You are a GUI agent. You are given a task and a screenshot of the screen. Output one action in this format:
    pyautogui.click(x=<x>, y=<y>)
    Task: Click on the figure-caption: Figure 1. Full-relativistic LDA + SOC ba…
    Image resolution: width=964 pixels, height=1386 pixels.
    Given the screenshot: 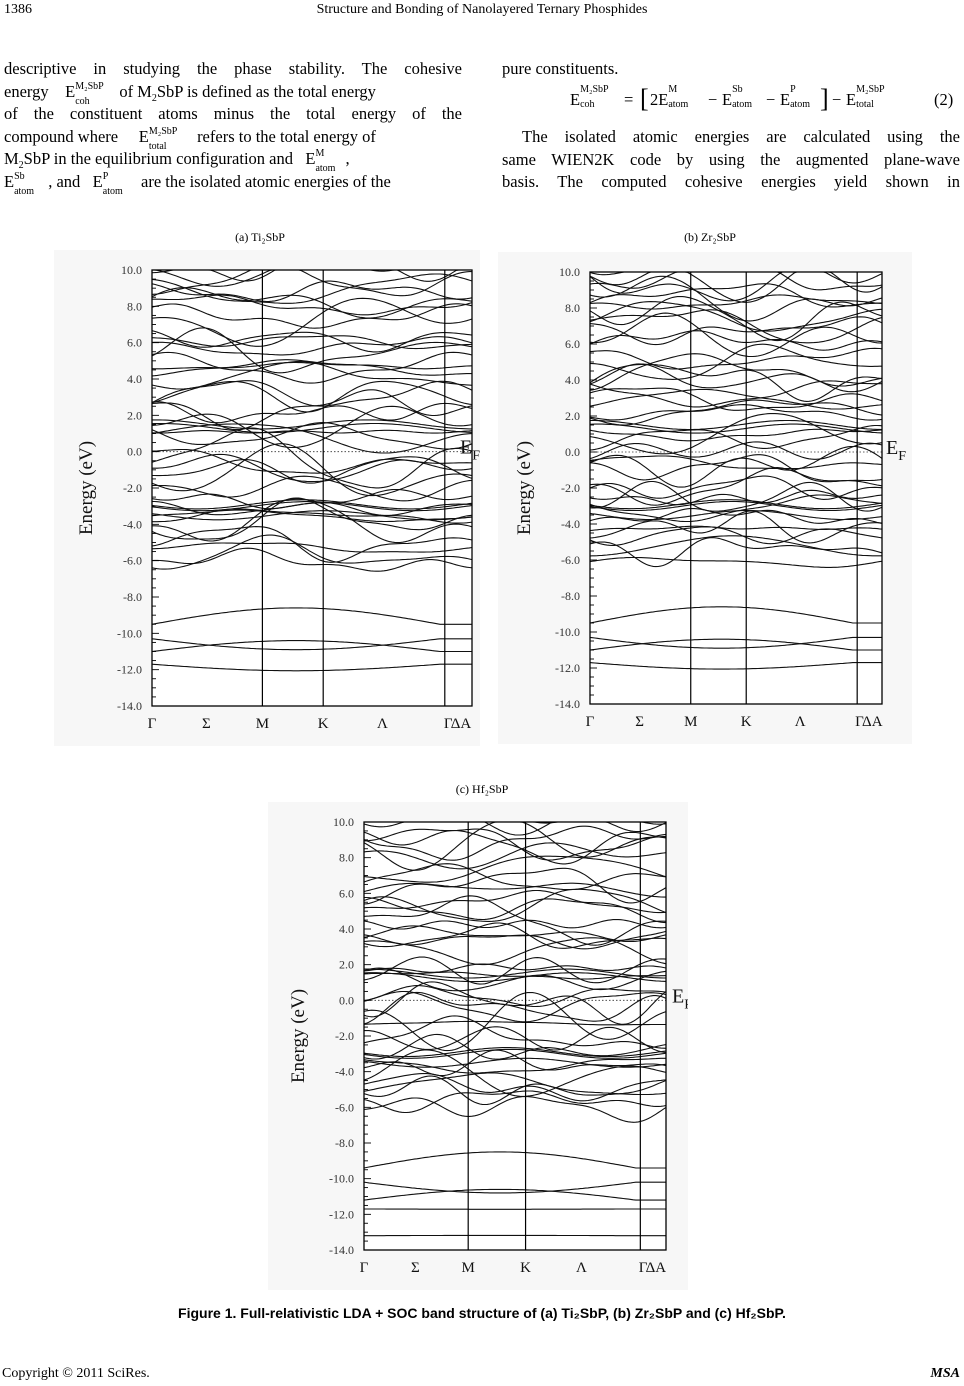 What is the action you would take?
    pyautogui.click(x=482, y=1313)
    